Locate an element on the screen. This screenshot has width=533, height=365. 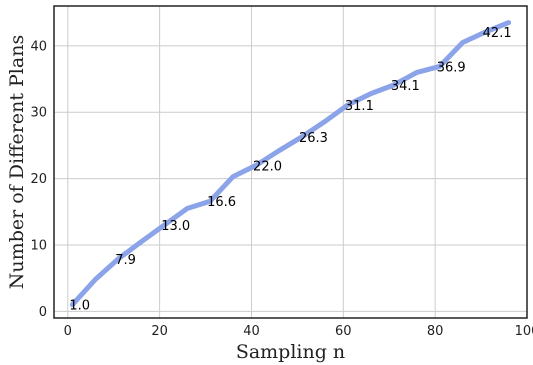
y-tick-label: 0 is located at coordinates (43, 312).